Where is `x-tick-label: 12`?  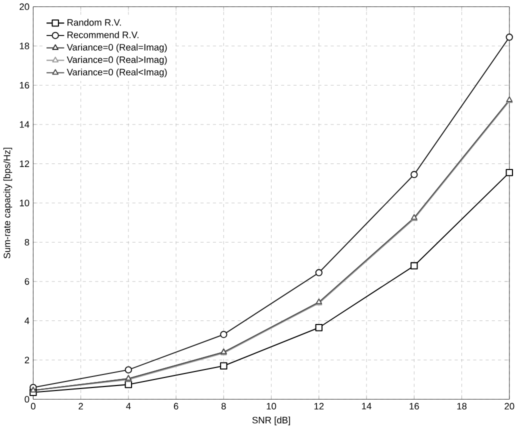 x-tick-label: 12 is located at coordinates (319, 406).